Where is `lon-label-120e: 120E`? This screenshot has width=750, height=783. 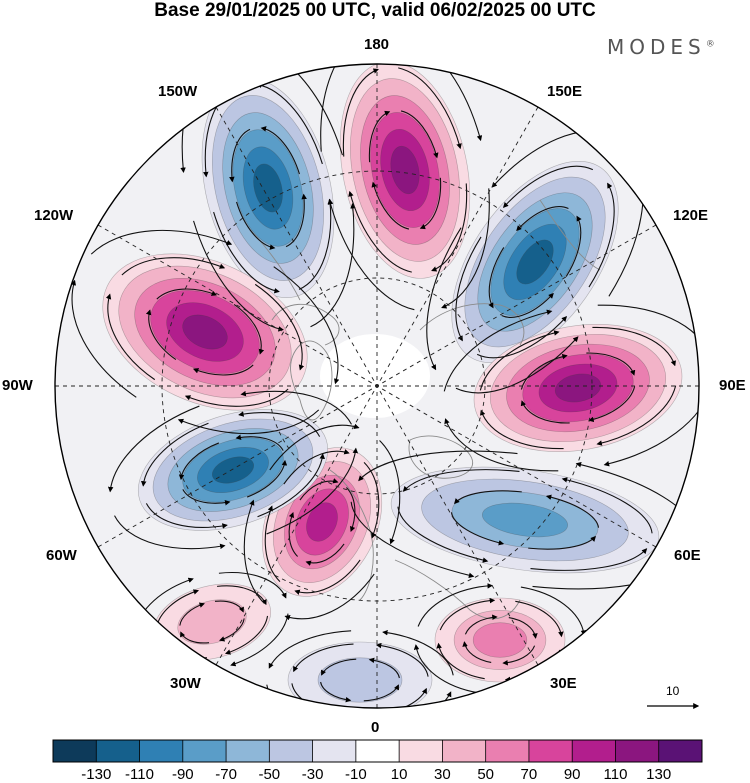
lon-label-120e: 120E is located at coordinates (691, 215).